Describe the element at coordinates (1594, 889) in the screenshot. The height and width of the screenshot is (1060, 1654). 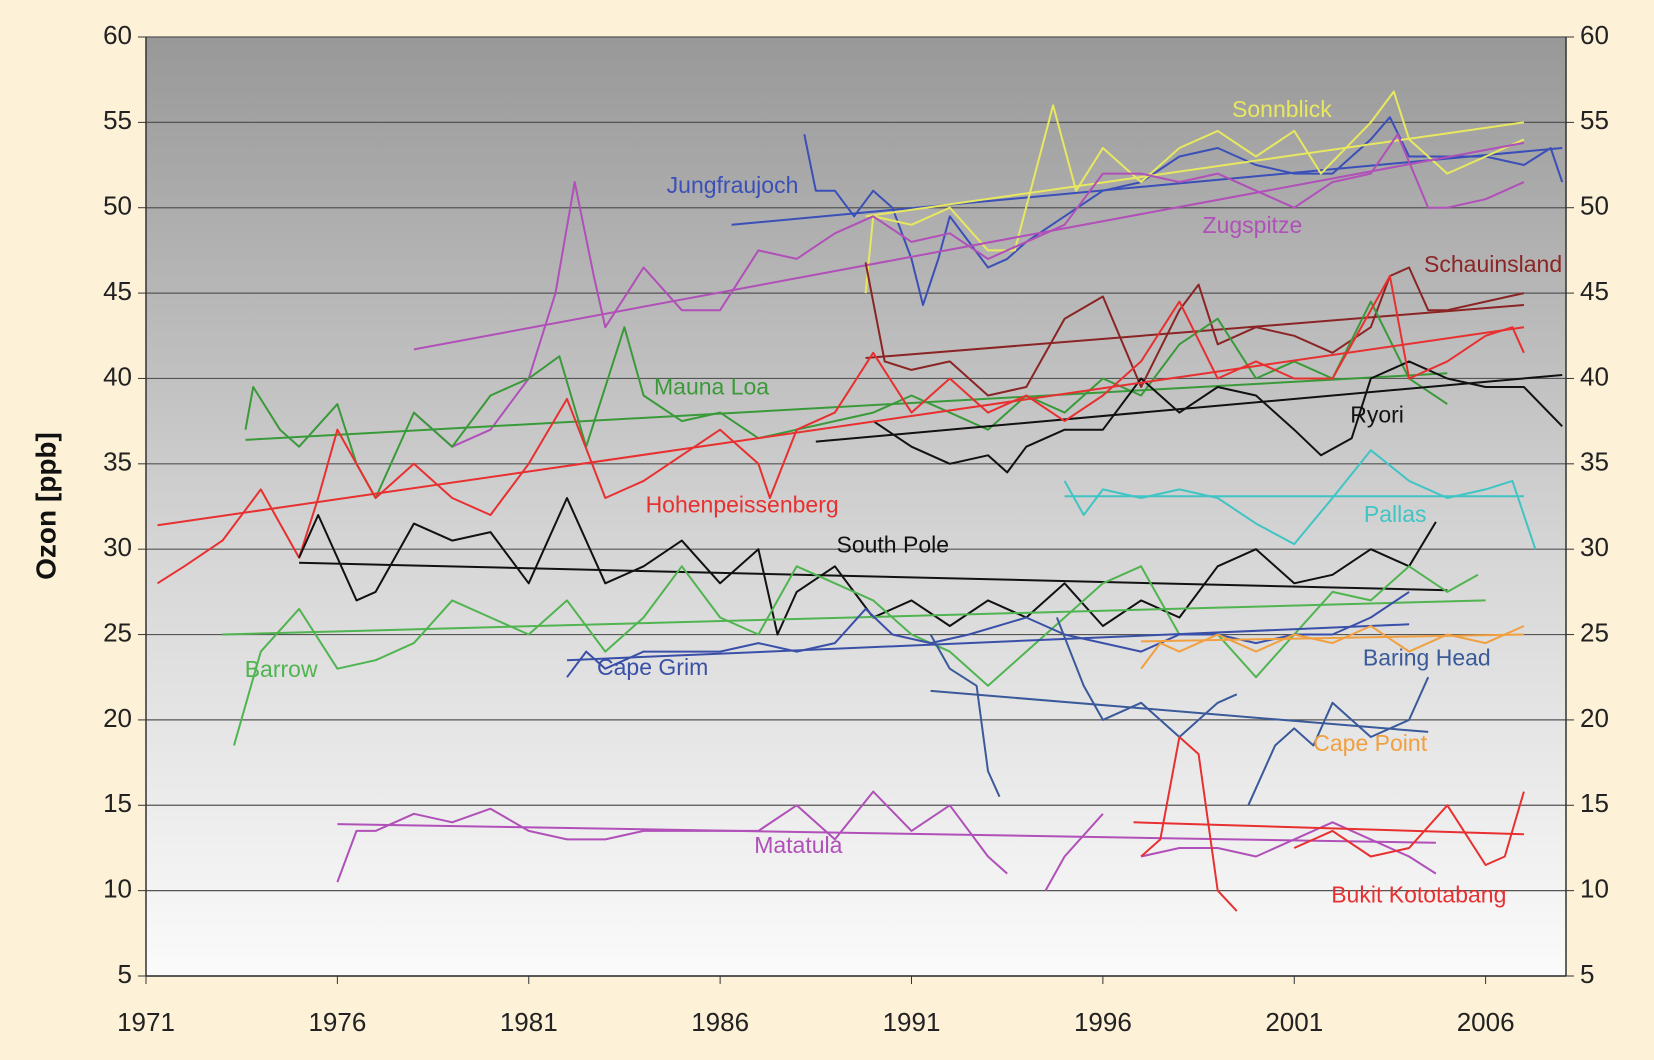
I see `y2-tick-label: 10` at that location.